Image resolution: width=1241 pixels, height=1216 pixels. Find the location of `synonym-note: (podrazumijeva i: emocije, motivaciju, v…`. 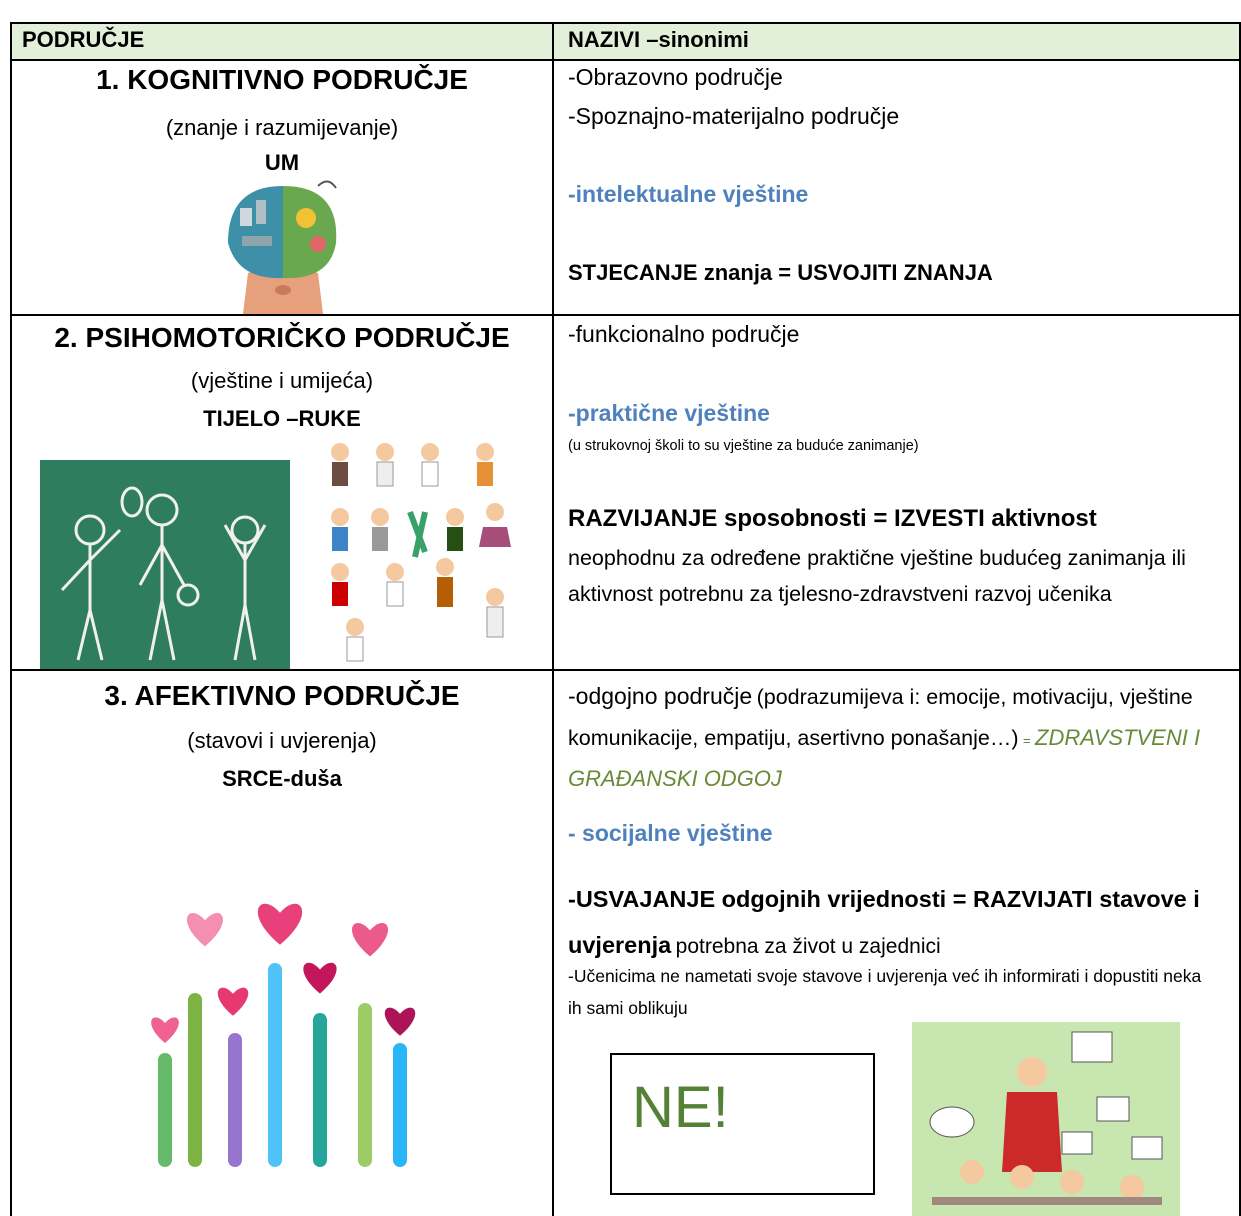

synonym-note: (podrazumijeva i: emocije, motivaciju, v… is located at coordinates (880, 717).